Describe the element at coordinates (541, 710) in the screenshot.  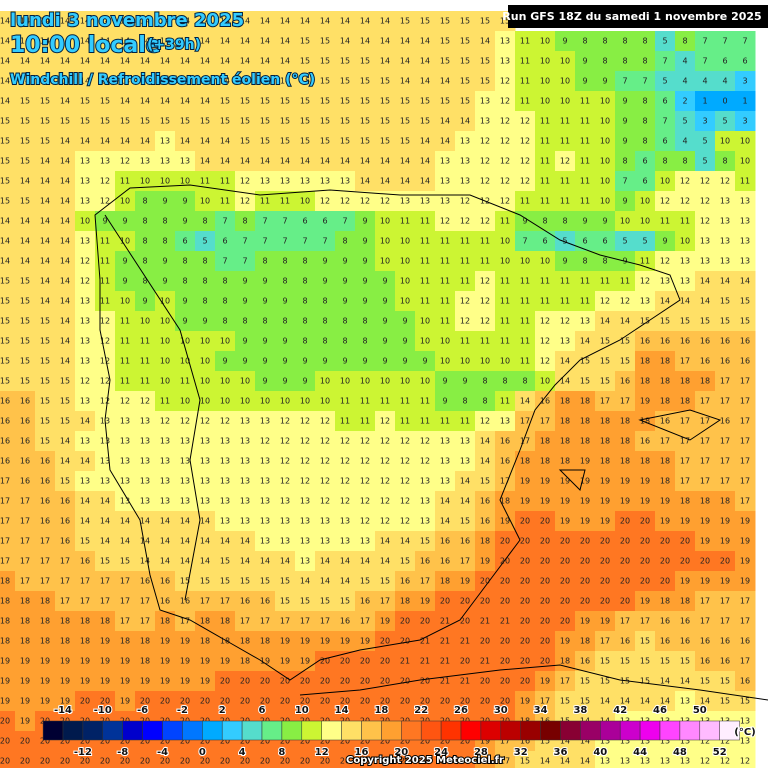
I see `legend-label: 34` at that location.